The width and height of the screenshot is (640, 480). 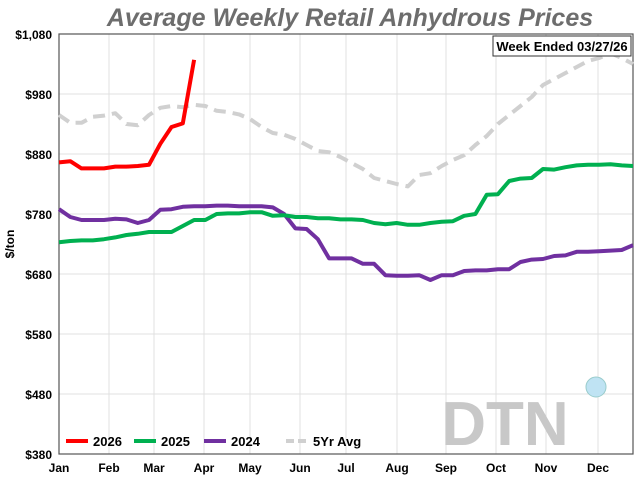 What do you see at coordinates (546, 468) in the screenshot?
I see `x-tick-label: Nov` at bounding box center [546, 468].